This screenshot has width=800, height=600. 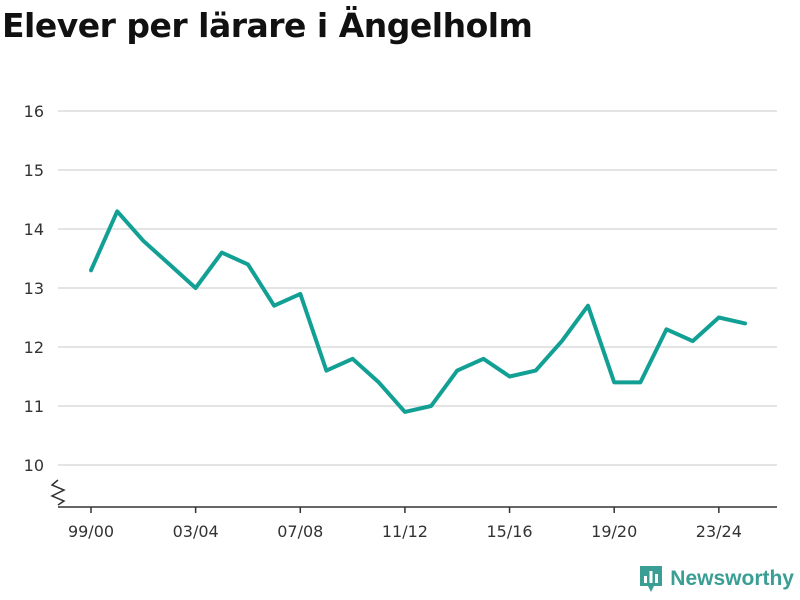 What do you see at coordinates (58, 492) in the screenshot?
I see `y-axis-break-mark` at bounding box center [58, 492].